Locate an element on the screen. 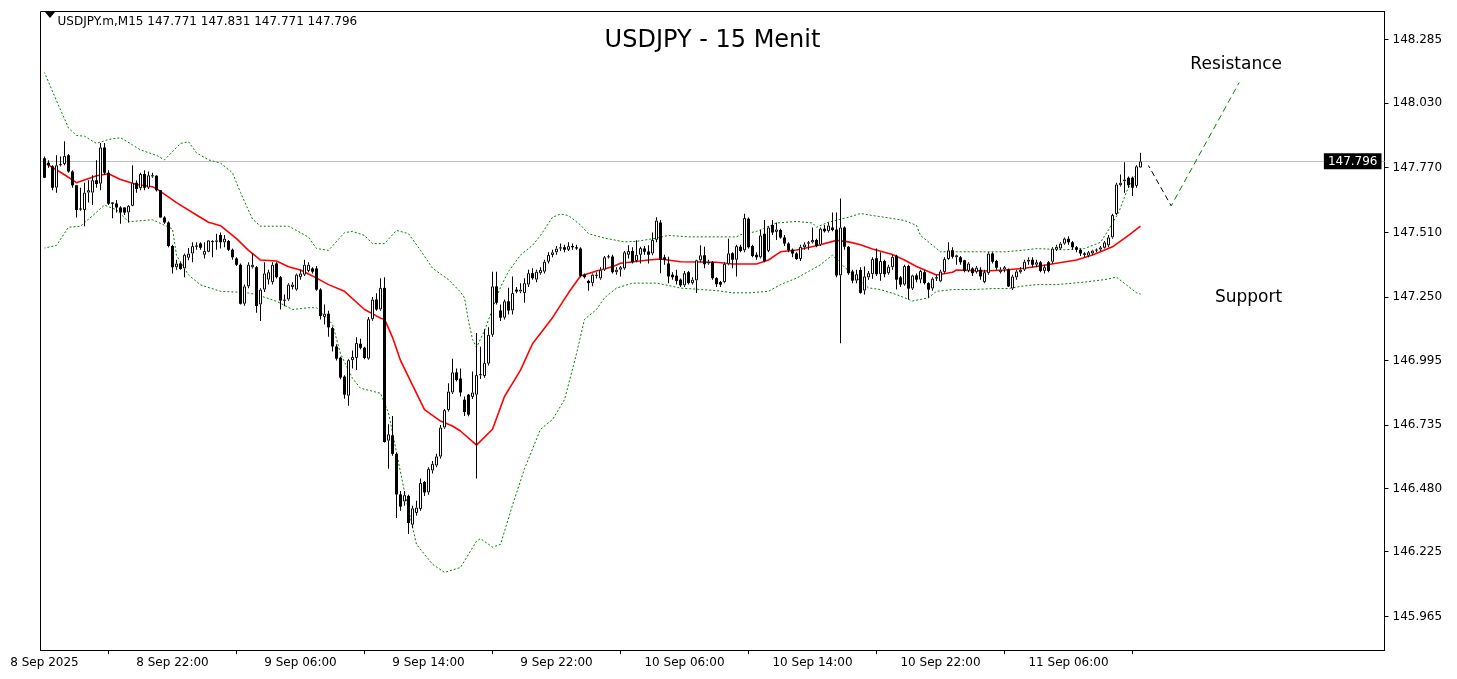  y-tick-label: 148.030 is located at coordinates (1417, 102).